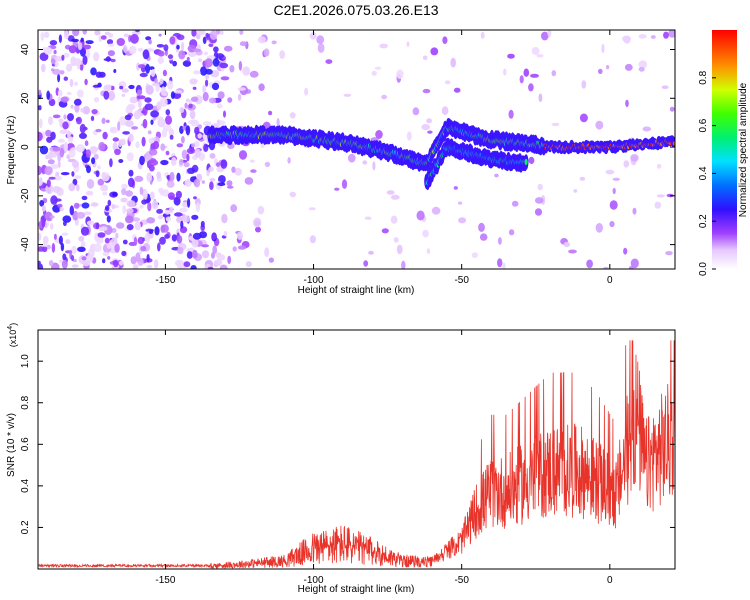 The image size is (750, 600). I want to click on ridge-core, so click(673, 143).